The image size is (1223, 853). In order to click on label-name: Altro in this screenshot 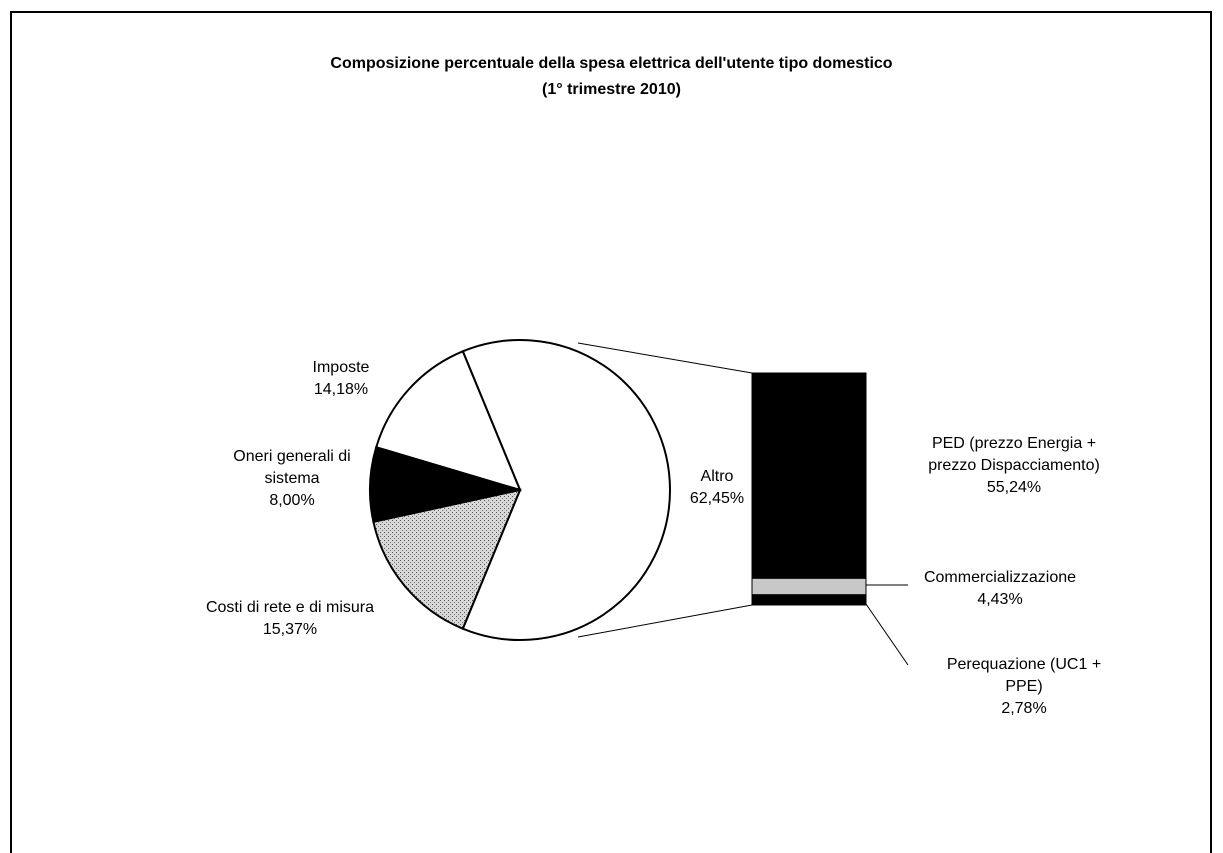, I will do `click(717, 476)`.